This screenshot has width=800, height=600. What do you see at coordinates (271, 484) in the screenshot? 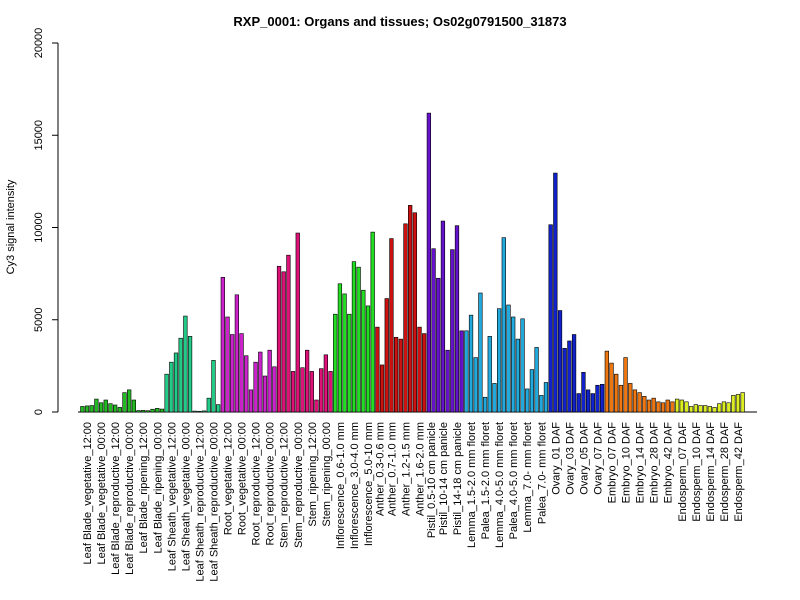
I see `x-tick-label: Root_reproductive_00:00` at bounding box center [271, 484].